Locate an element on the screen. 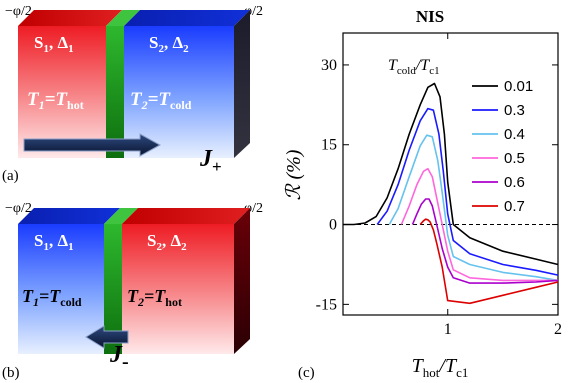  t1-label-b: T1=Tcold is located at coordinates (52, 297).